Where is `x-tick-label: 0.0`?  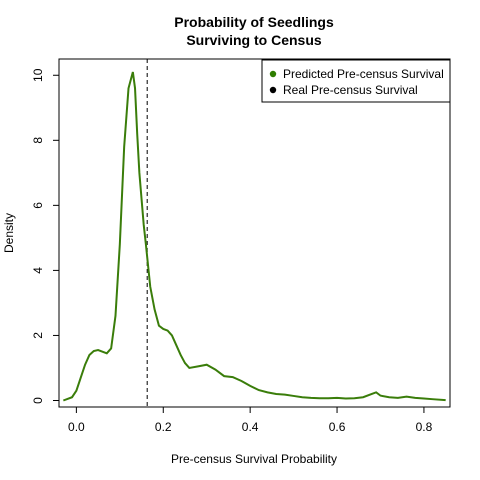 x-tick-label: 0.0 is located at coordinates (76, 427).